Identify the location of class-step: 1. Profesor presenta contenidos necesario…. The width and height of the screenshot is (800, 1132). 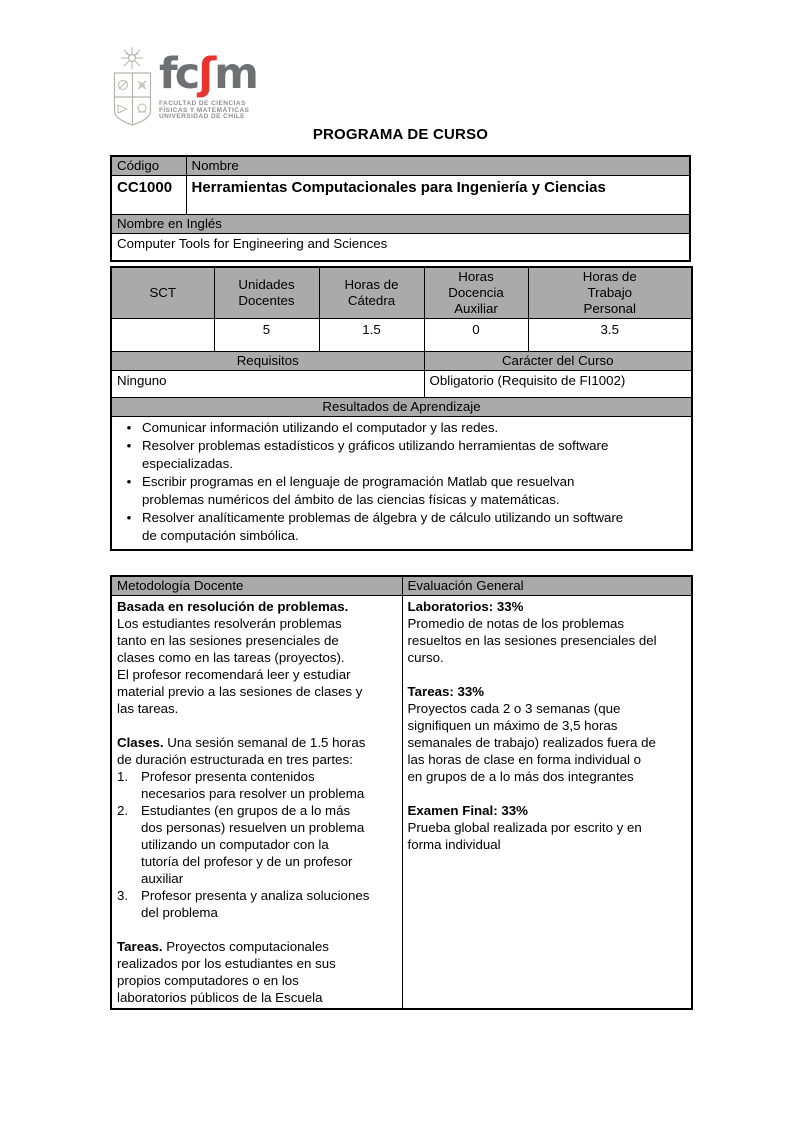
(257, 785).